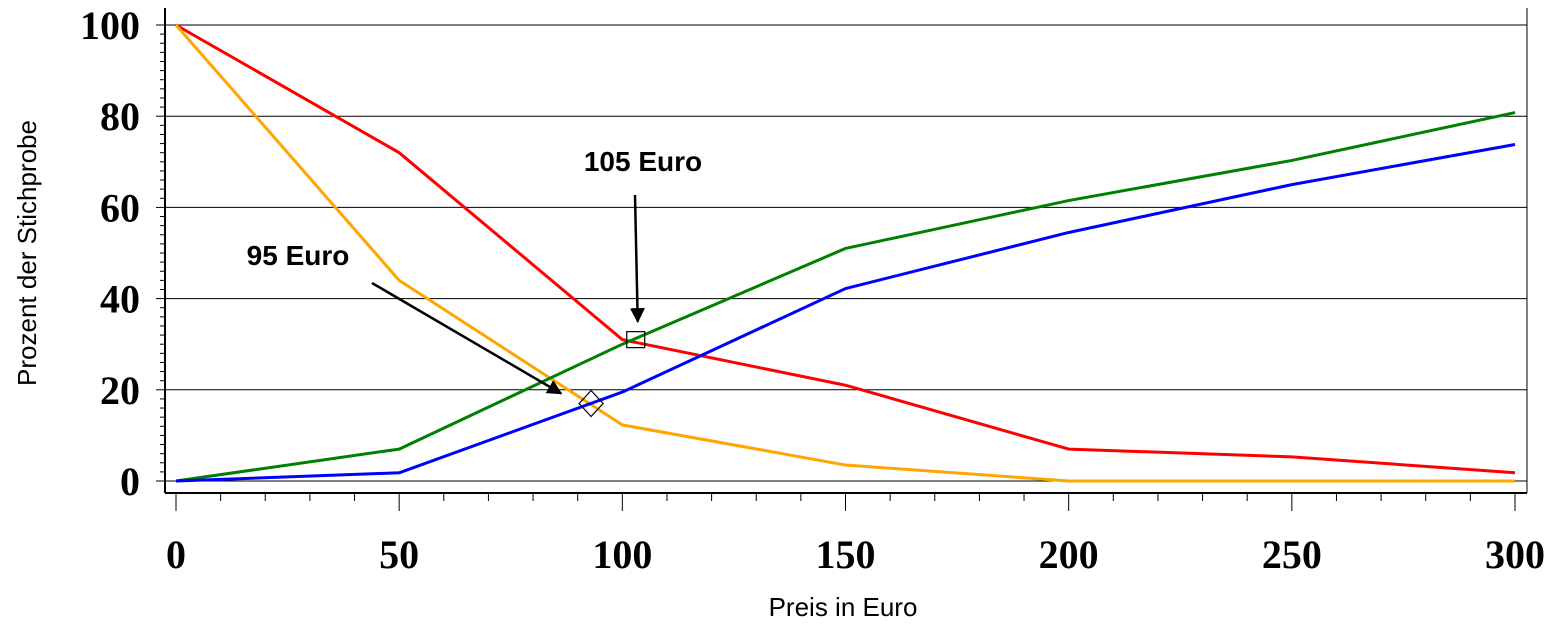  What do you see at coordinates (643, 161) in the screenshot?
I see `annotation-label-105: 105 Euro` at bounding box center [643, 161].